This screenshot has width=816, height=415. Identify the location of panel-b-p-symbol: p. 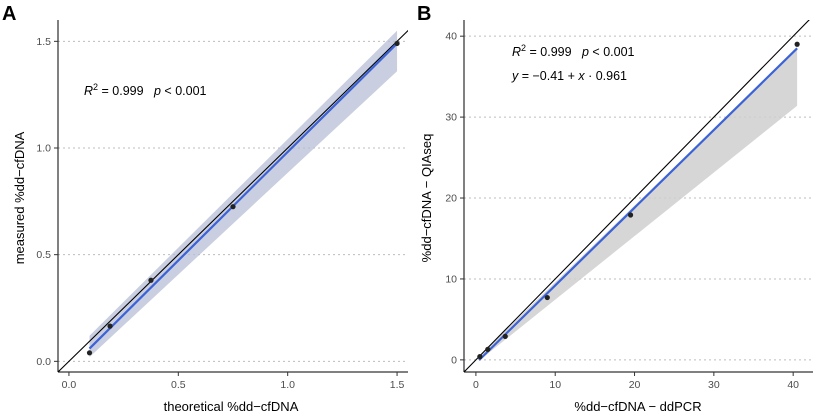
(585, 52).